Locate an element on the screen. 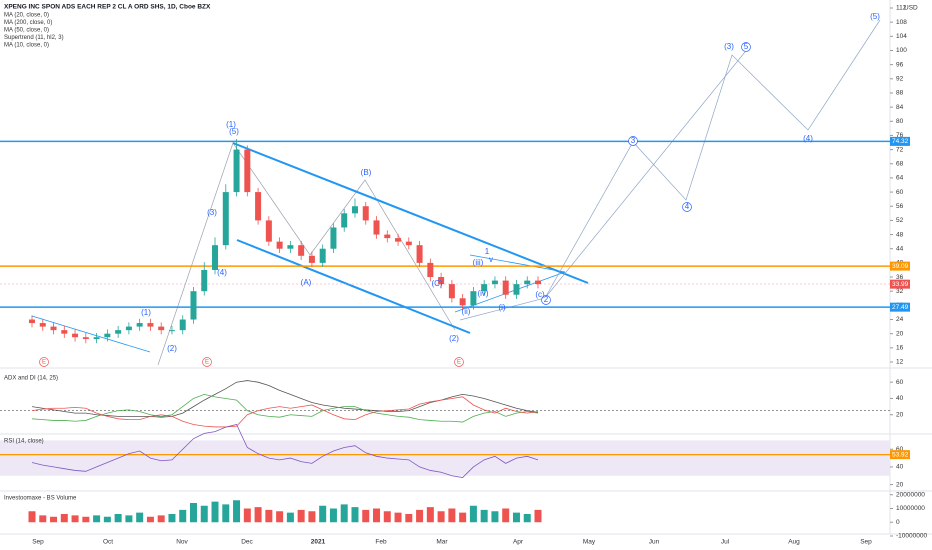 The width and height of the screenshot is (932, 550). triangle is located at coordinates (517, 263).